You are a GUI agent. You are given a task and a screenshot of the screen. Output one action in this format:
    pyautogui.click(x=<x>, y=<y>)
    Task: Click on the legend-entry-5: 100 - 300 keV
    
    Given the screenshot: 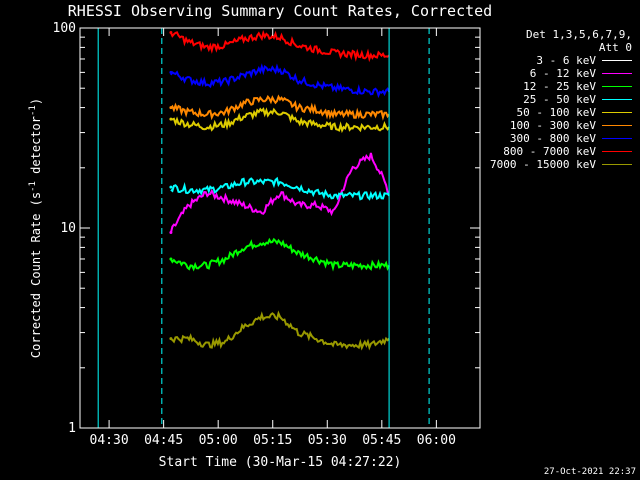 What is the action you would take?
    pyautogui.click(x=552, y=125)
    